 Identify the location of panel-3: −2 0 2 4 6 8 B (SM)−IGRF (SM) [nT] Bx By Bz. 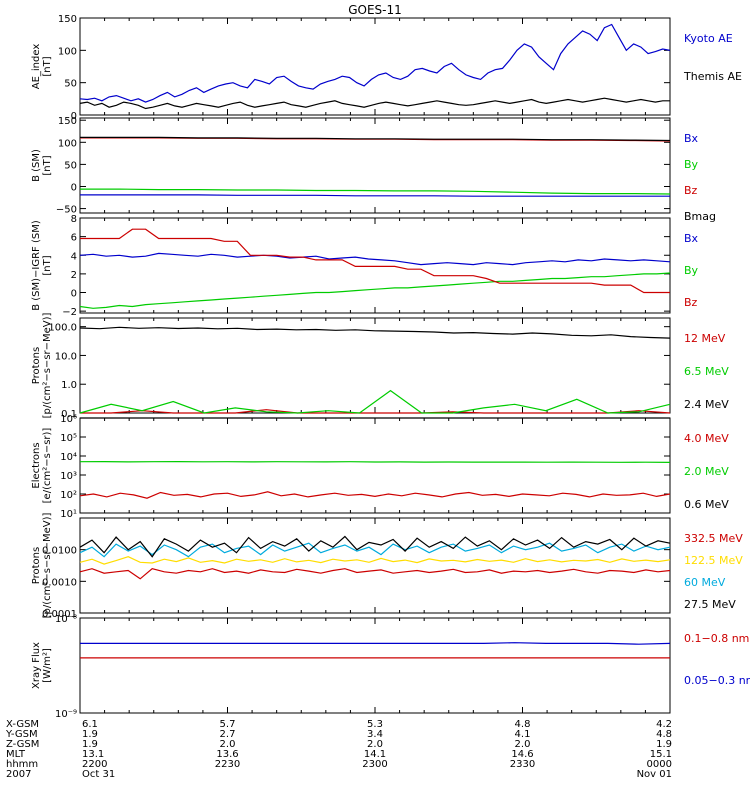
(365, 266).